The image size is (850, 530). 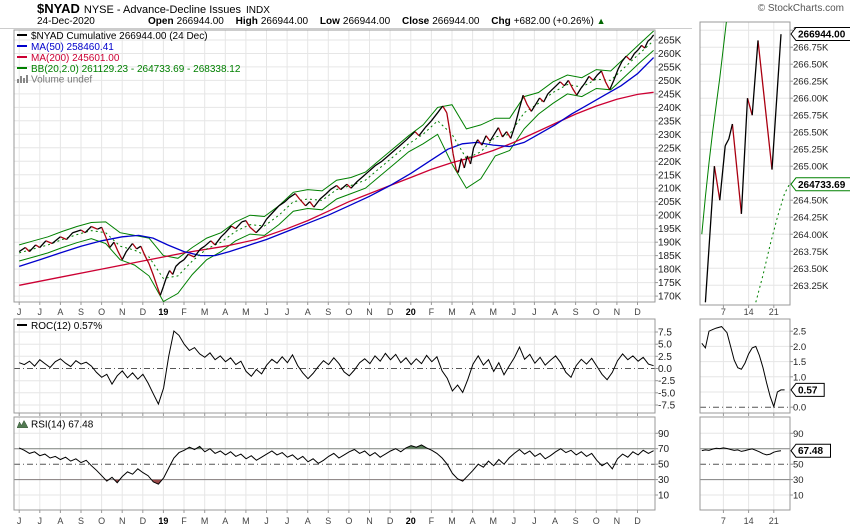 I want to click on low-value: 266944.00, so click(x=366, y=21).